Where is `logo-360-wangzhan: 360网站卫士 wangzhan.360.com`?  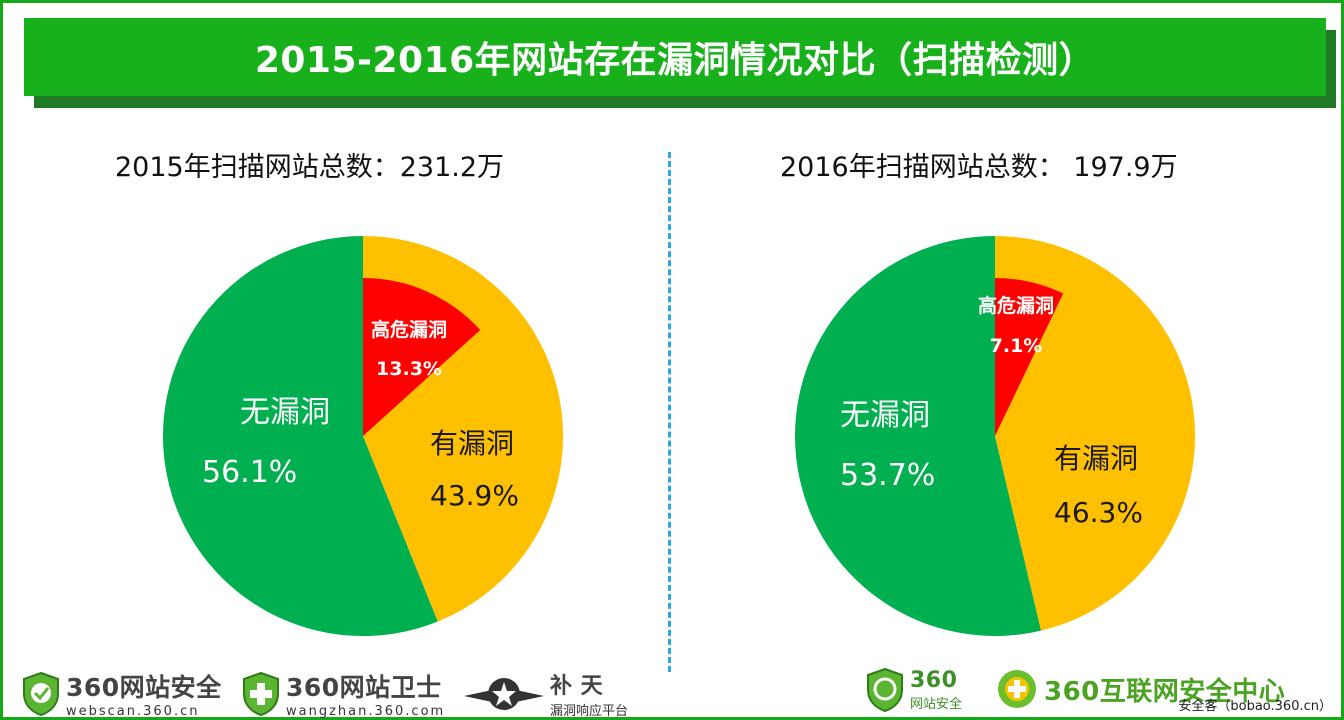
logo-360-wangzhan: 360网站卫士 wangzhan.360.com is located at coordinates (343, 693).